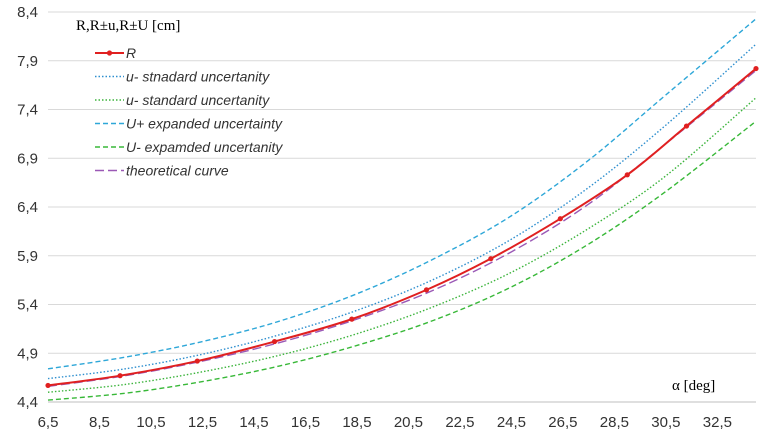 This screenshot has width=766, height=442. Describe the element at coordinates (27, 110) in the screenshot. I see `y-tick-label: 7,4` at that location.